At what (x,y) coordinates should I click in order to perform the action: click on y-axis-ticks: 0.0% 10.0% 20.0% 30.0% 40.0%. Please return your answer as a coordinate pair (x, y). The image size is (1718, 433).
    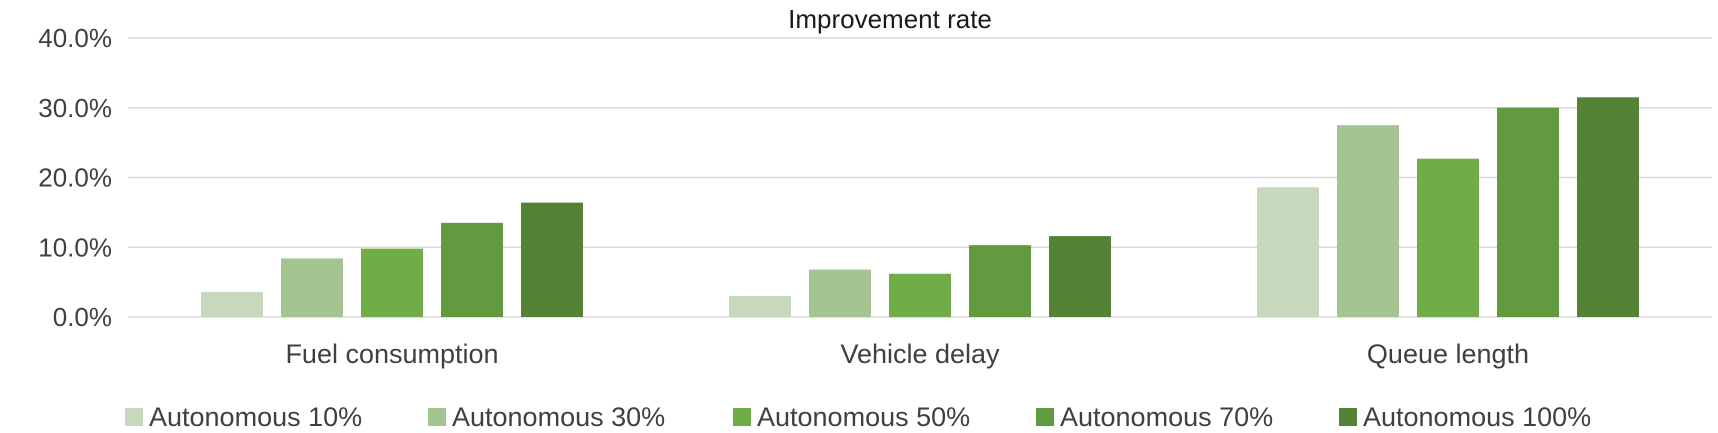
    Looking at the image, I should click on (75, 177).